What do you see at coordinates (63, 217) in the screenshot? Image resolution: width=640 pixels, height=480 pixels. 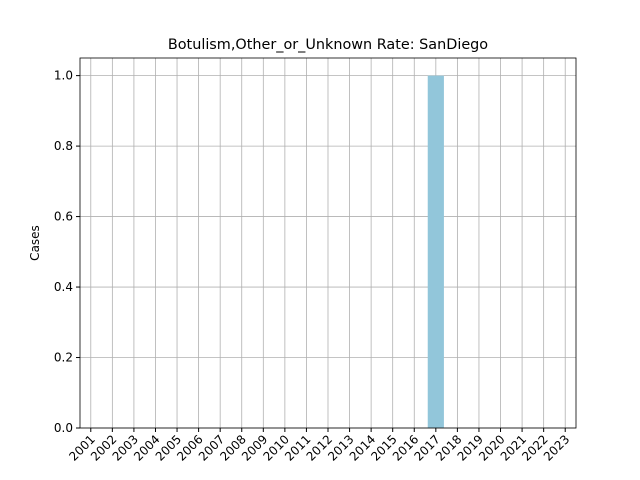 I see `y-tick-label: 0.6` at bounding box center [63, 217].